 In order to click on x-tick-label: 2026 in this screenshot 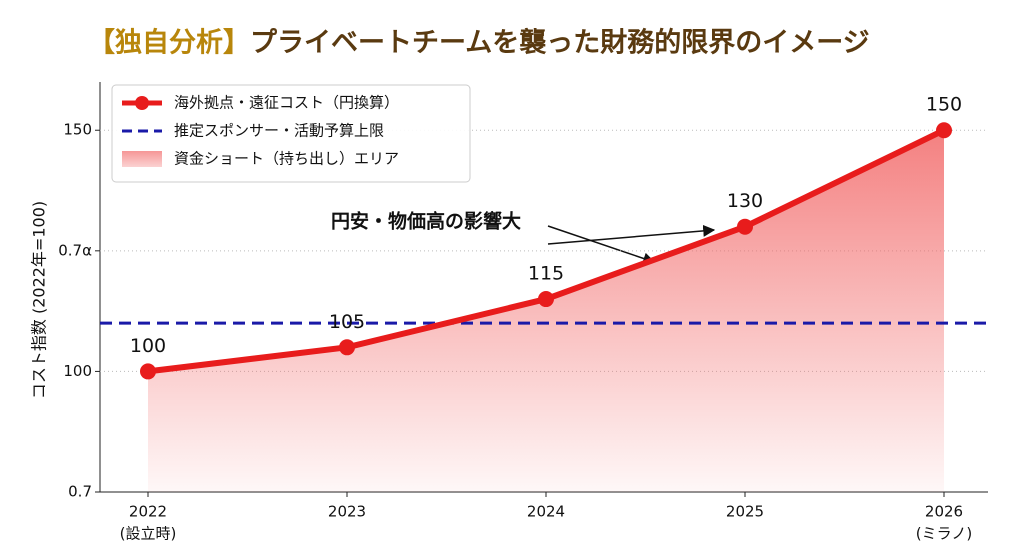, I will do `click(944, 512)`.